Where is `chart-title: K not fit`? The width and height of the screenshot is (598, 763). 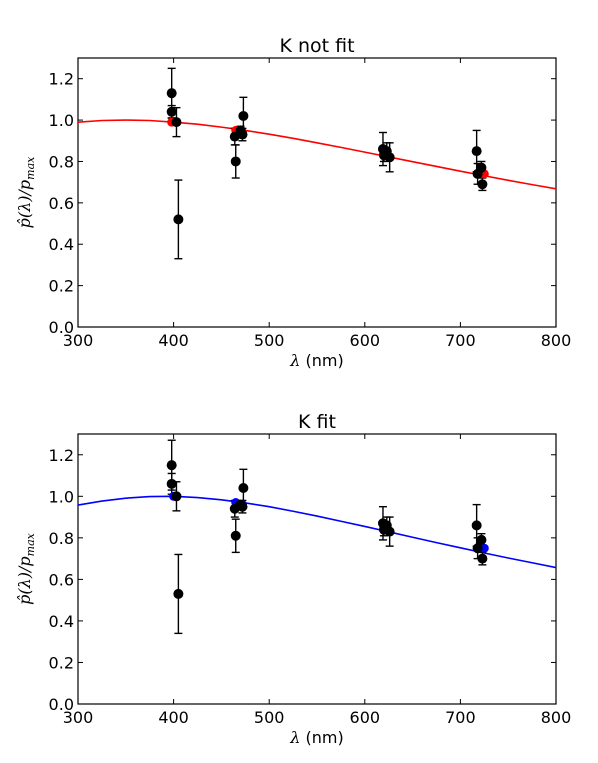 chart-title: K not fit is located at coordinates (316, 46).